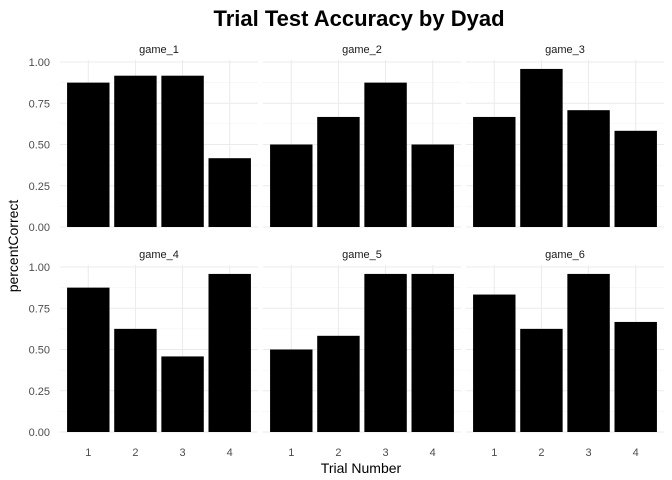 The image size is (672, 480). I want to click on facet-panel-game_5: game_5, so click(362, 341).